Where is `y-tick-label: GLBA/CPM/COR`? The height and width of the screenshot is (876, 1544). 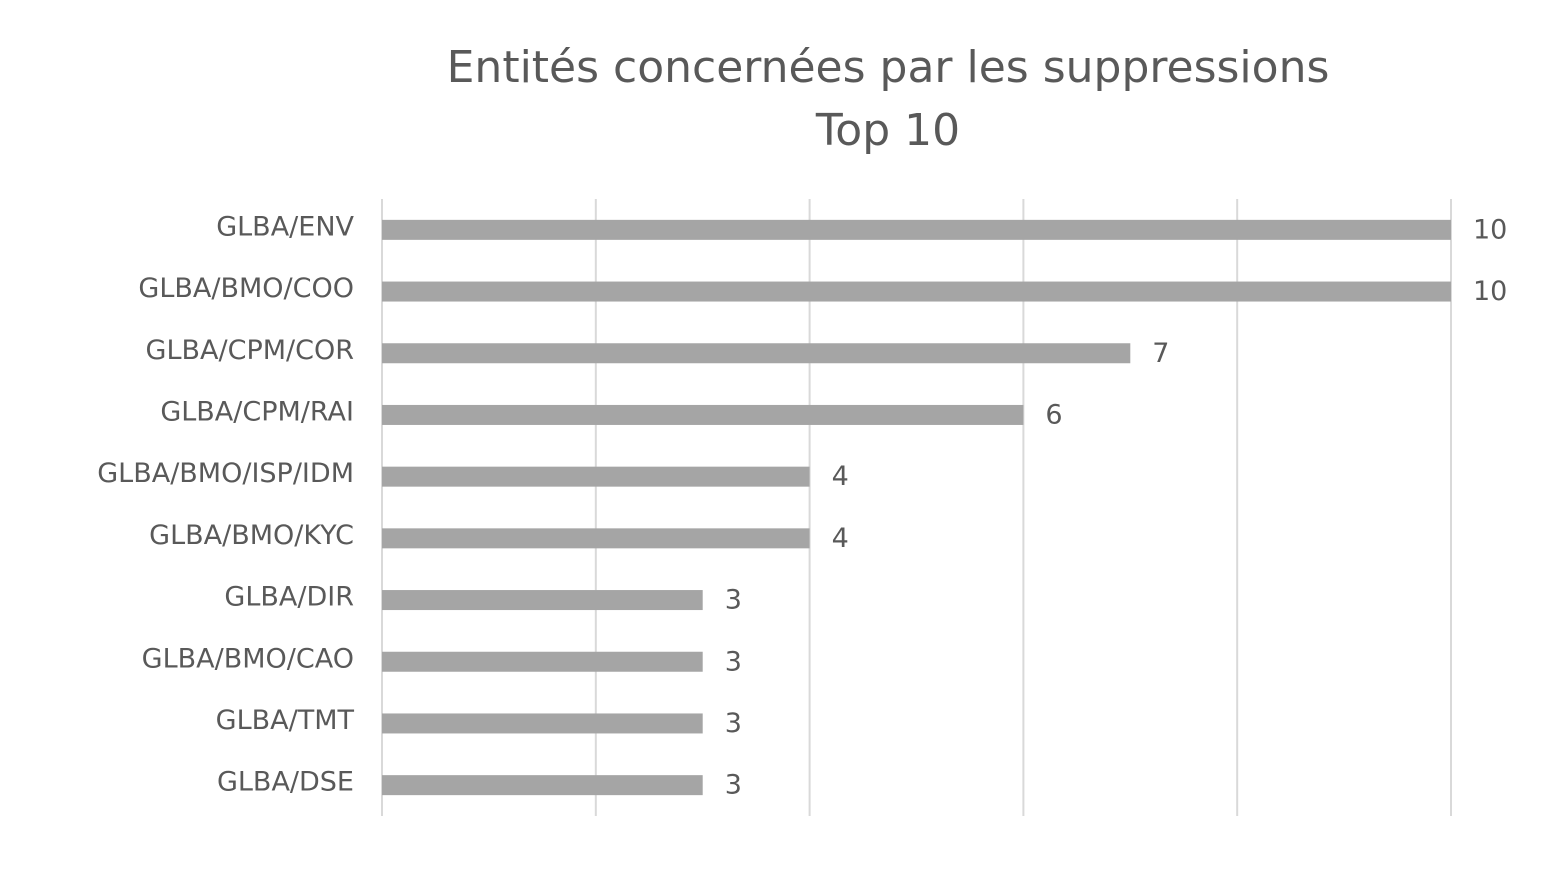
y-tick-label: GLBA/CPM/COR is located at coordinates (250, 350).